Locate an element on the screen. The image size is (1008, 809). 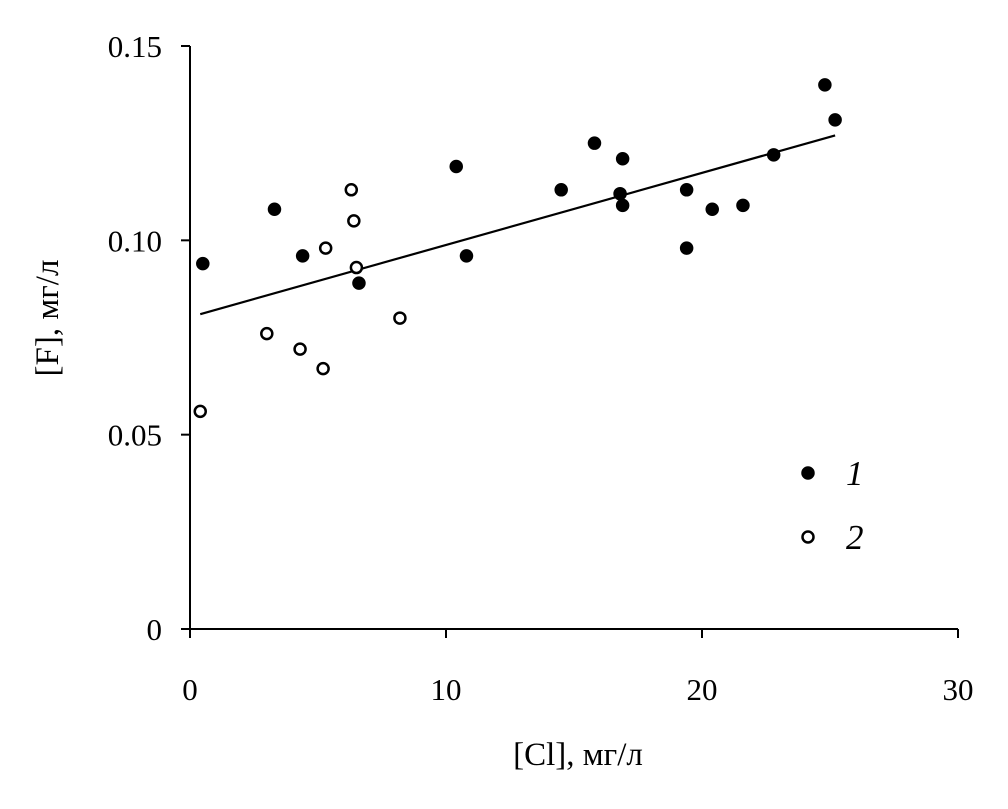
x-ticks: 0 10 20 30 is located at coordinates (578, 668).